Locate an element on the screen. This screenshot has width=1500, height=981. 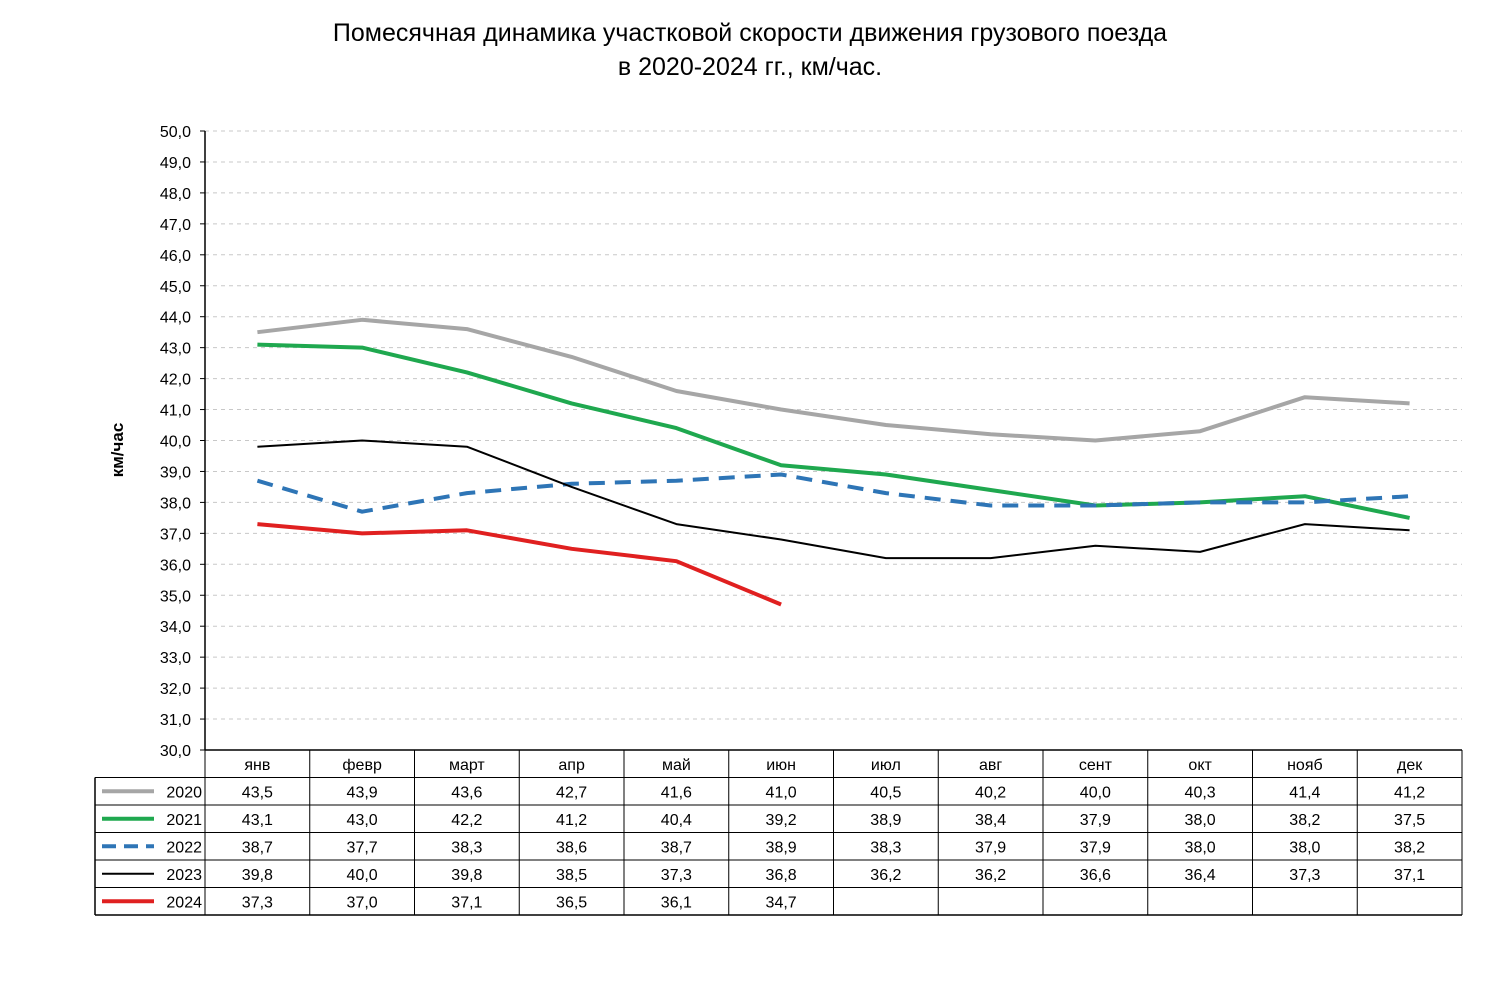
data-label: 40,2 is located at coordinates (990, 792).